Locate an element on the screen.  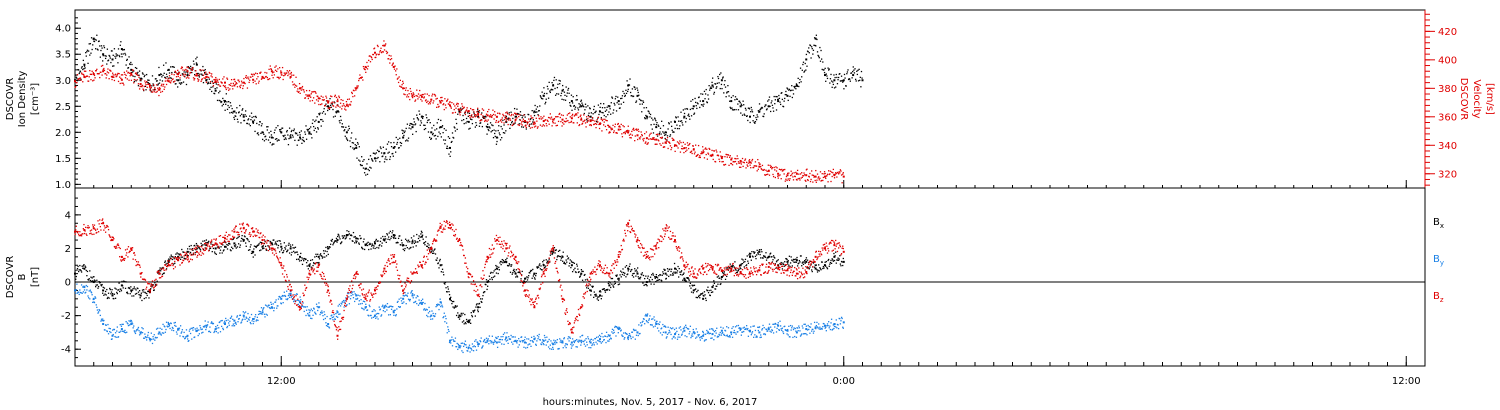
density-point is located at coordinates (234, 111).